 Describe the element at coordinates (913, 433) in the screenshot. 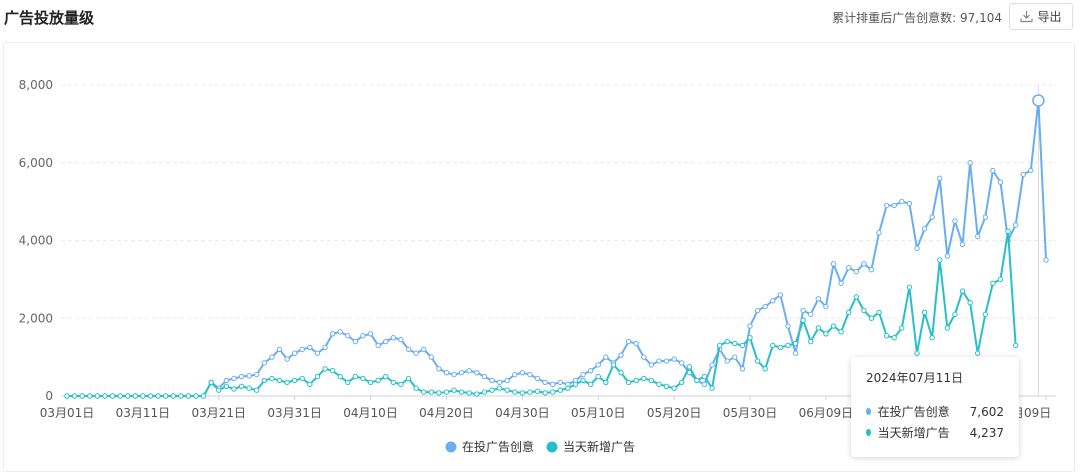

I see `tooltip-name-new: 当天新增广告` at that location.